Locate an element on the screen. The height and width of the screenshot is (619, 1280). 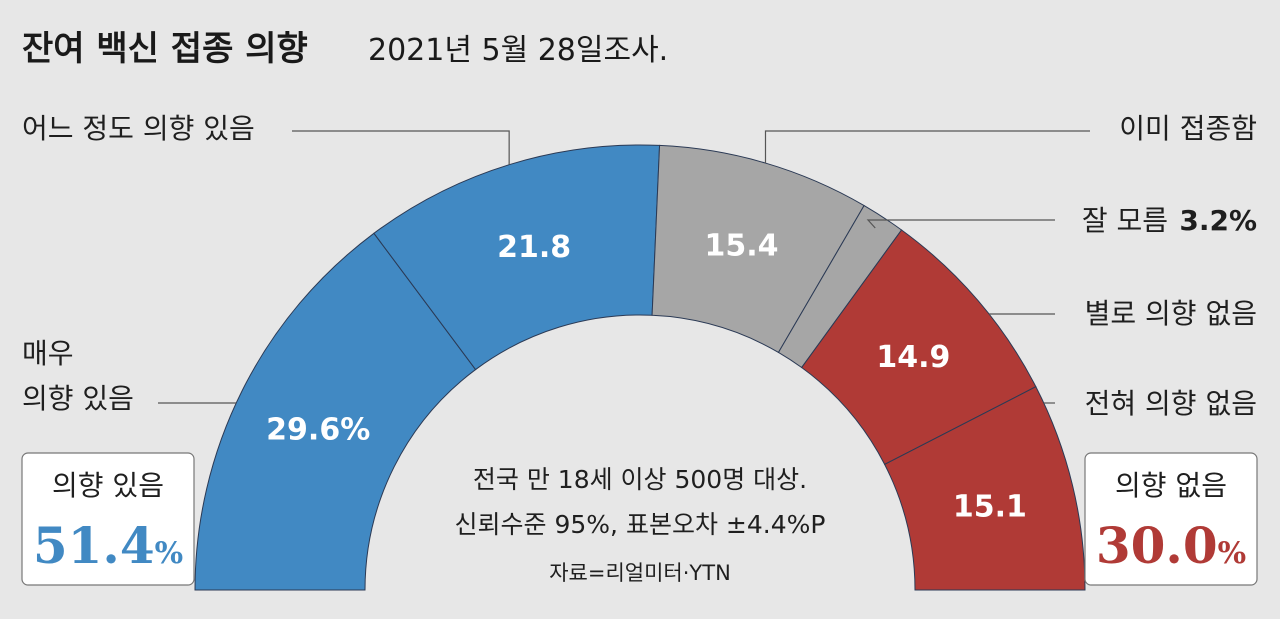
positive-total-value: 51.4% is located at coordinates (108, 545).